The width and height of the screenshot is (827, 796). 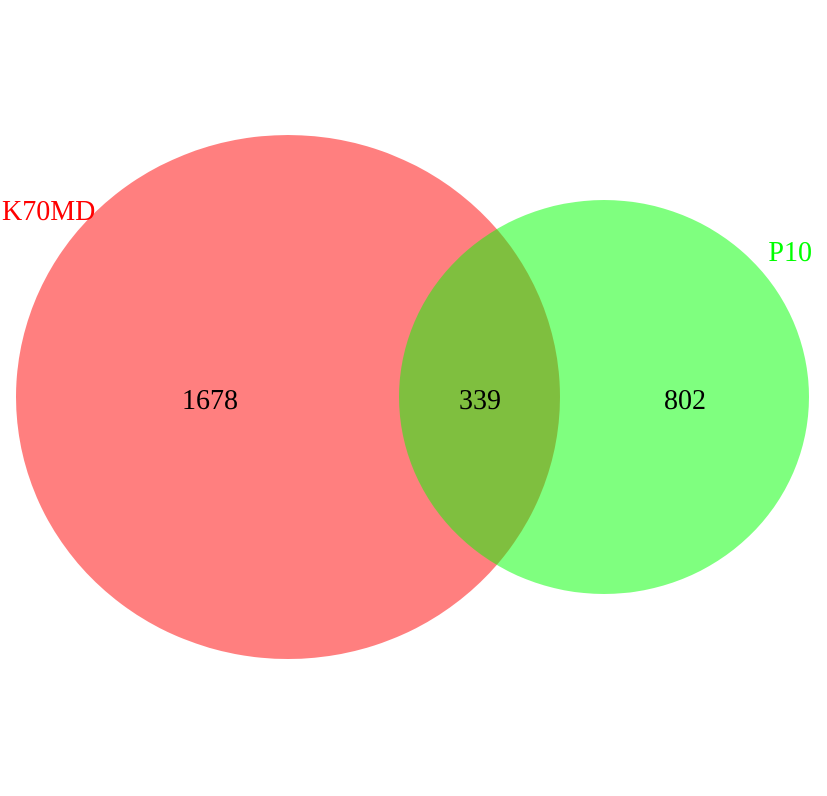 I want to click on count-p10-only: 802, so click(x=685, y=400).